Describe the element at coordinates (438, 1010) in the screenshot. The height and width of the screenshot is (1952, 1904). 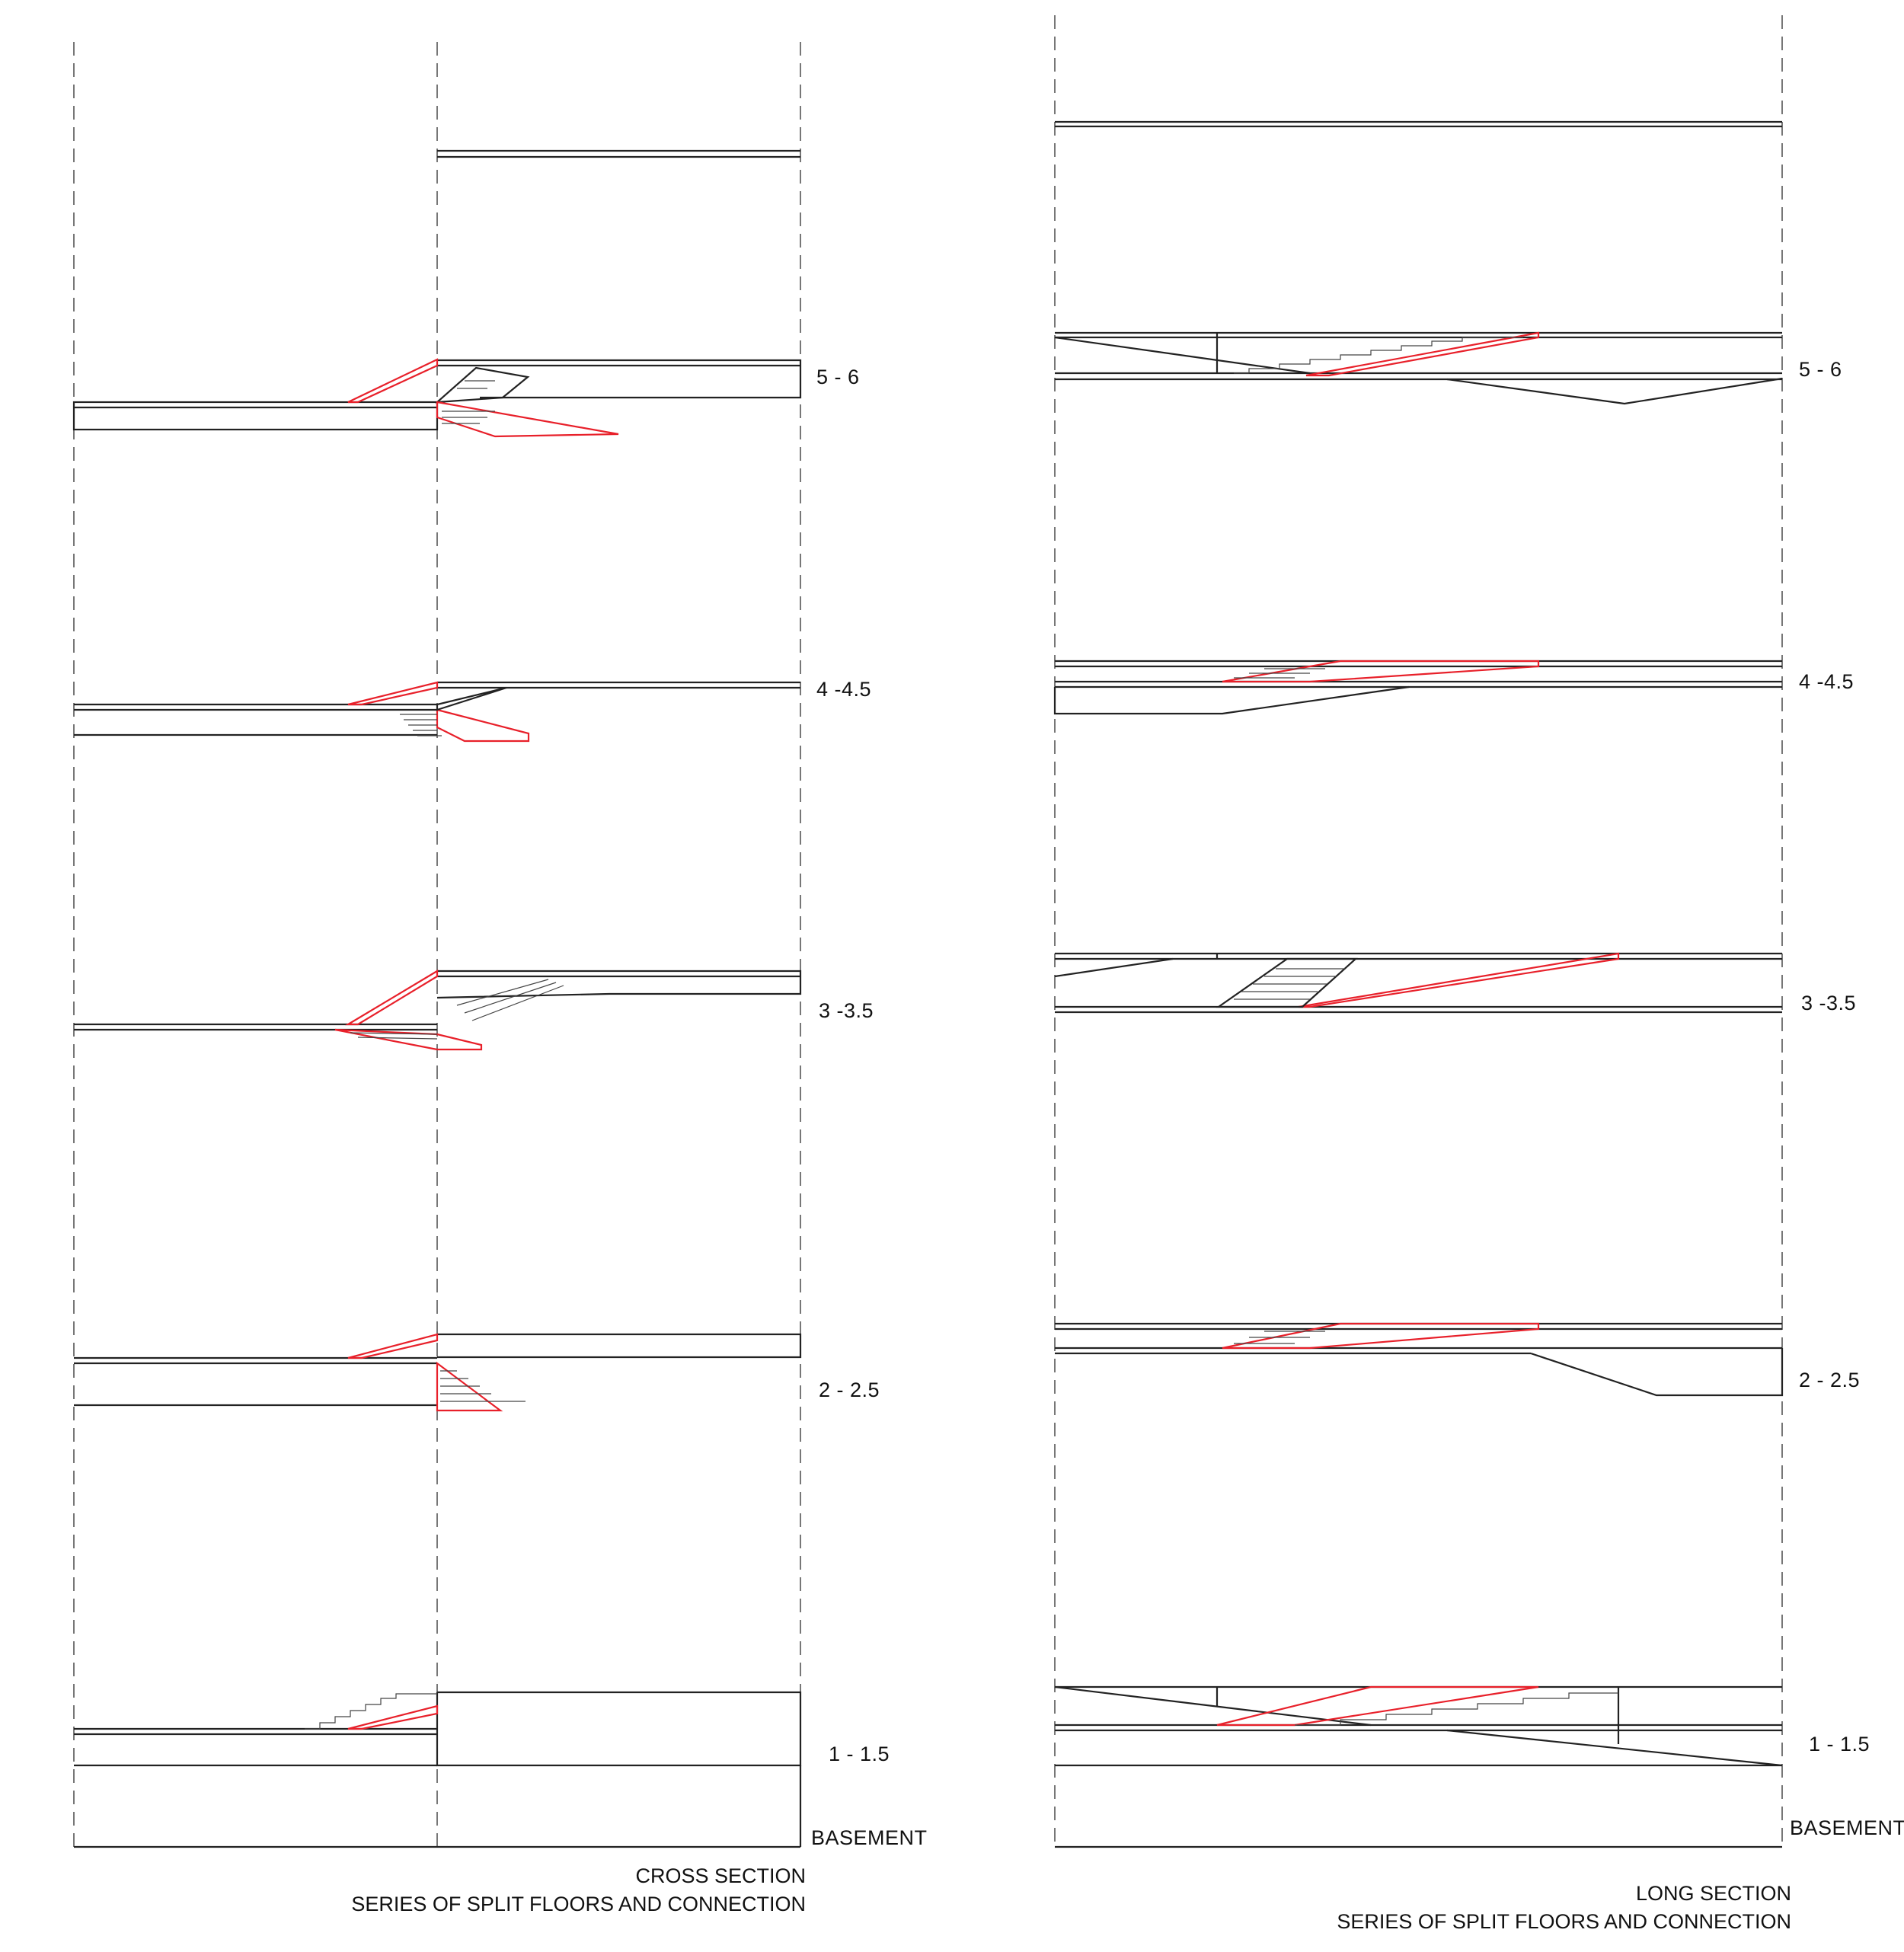
I see `cross-floor-3-3.5` at that location.